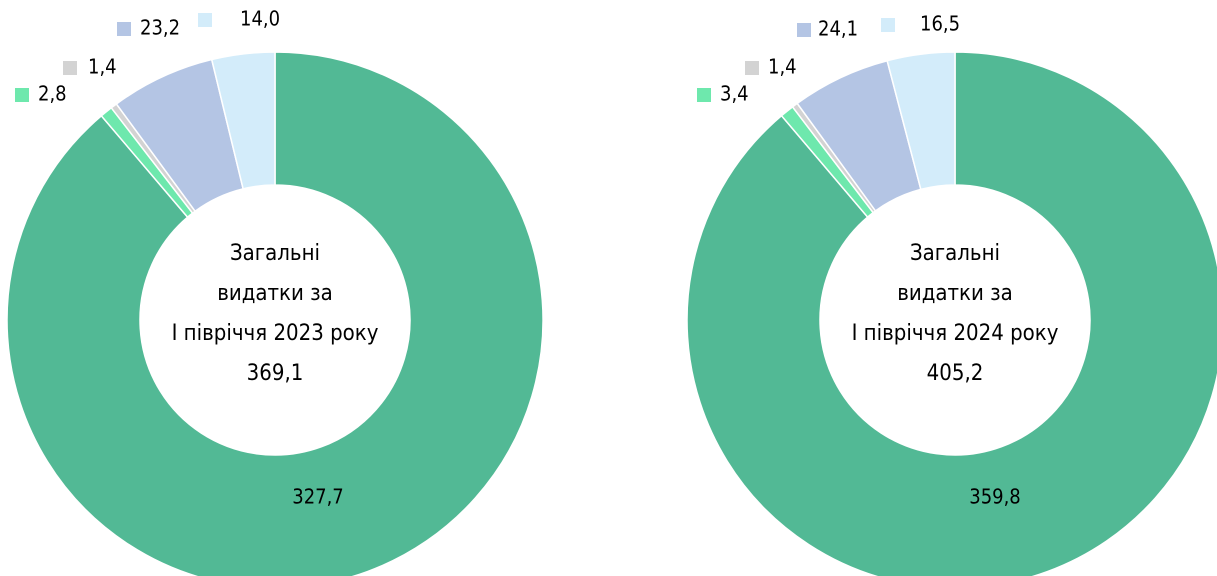 This screenshot has height=576, width=1217. I want to click on center-text: 405,2, so click(955, 373).